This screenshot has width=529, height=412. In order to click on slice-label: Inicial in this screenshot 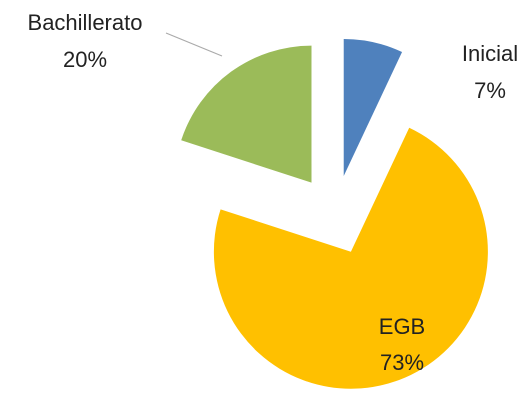, I will do `click(490, 53)`.